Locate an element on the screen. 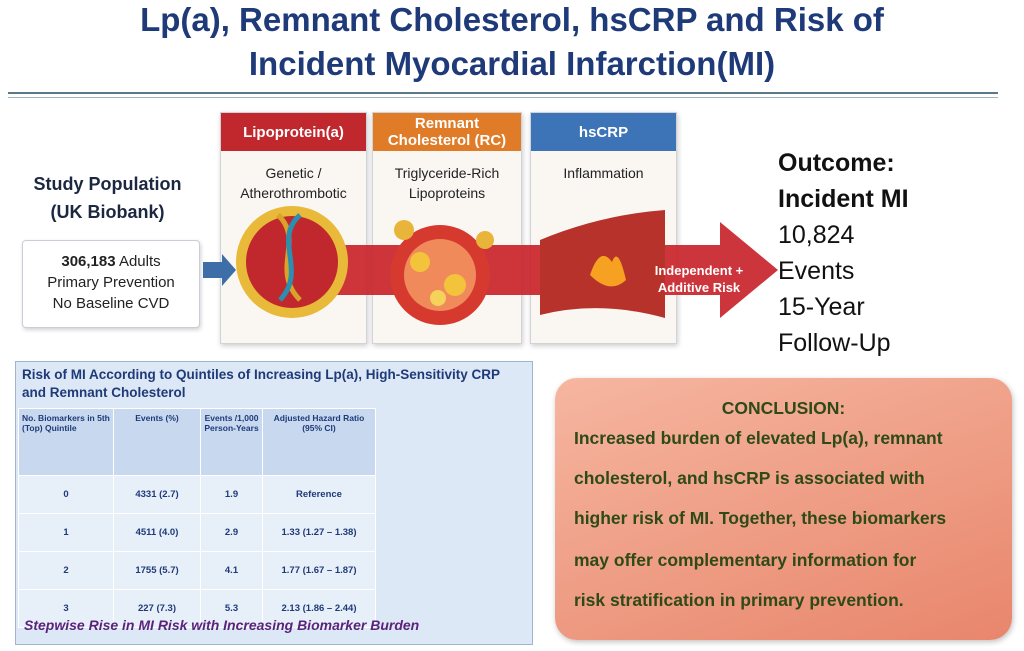 The image size is (1024, 651). table-row: 0 4331 (2.7) 1.9 Reference is located at coordinates (197, 494).